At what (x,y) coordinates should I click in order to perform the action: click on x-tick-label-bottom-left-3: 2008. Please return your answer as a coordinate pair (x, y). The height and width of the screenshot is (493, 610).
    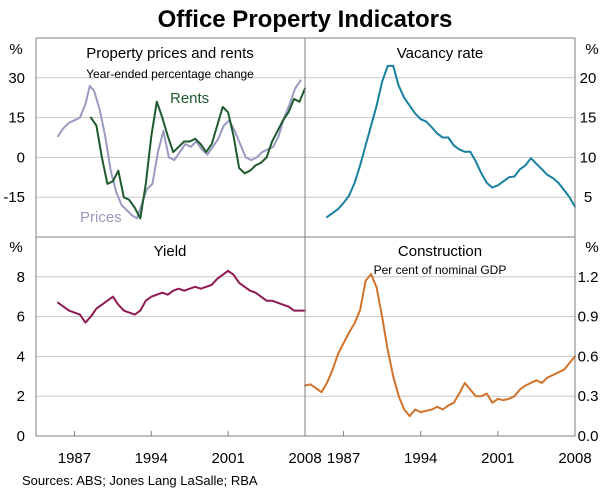
    Looking at the image, I should click on (304, 458).